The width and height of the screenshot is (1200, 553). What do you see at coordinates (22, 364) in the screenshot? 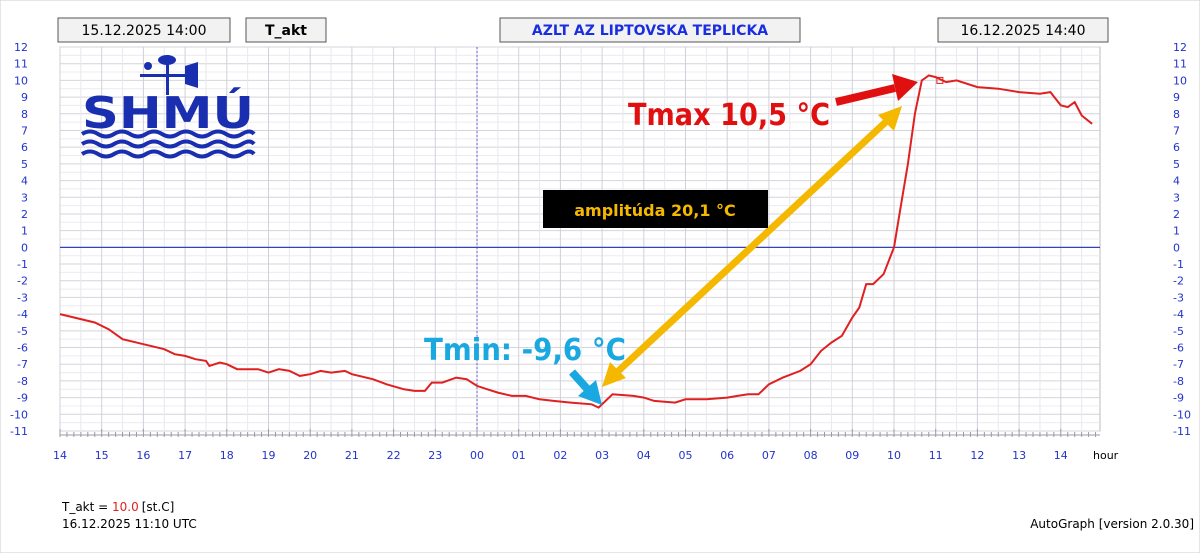
I see `y-tick-label-left: -7` at bounding box center [22, 364].